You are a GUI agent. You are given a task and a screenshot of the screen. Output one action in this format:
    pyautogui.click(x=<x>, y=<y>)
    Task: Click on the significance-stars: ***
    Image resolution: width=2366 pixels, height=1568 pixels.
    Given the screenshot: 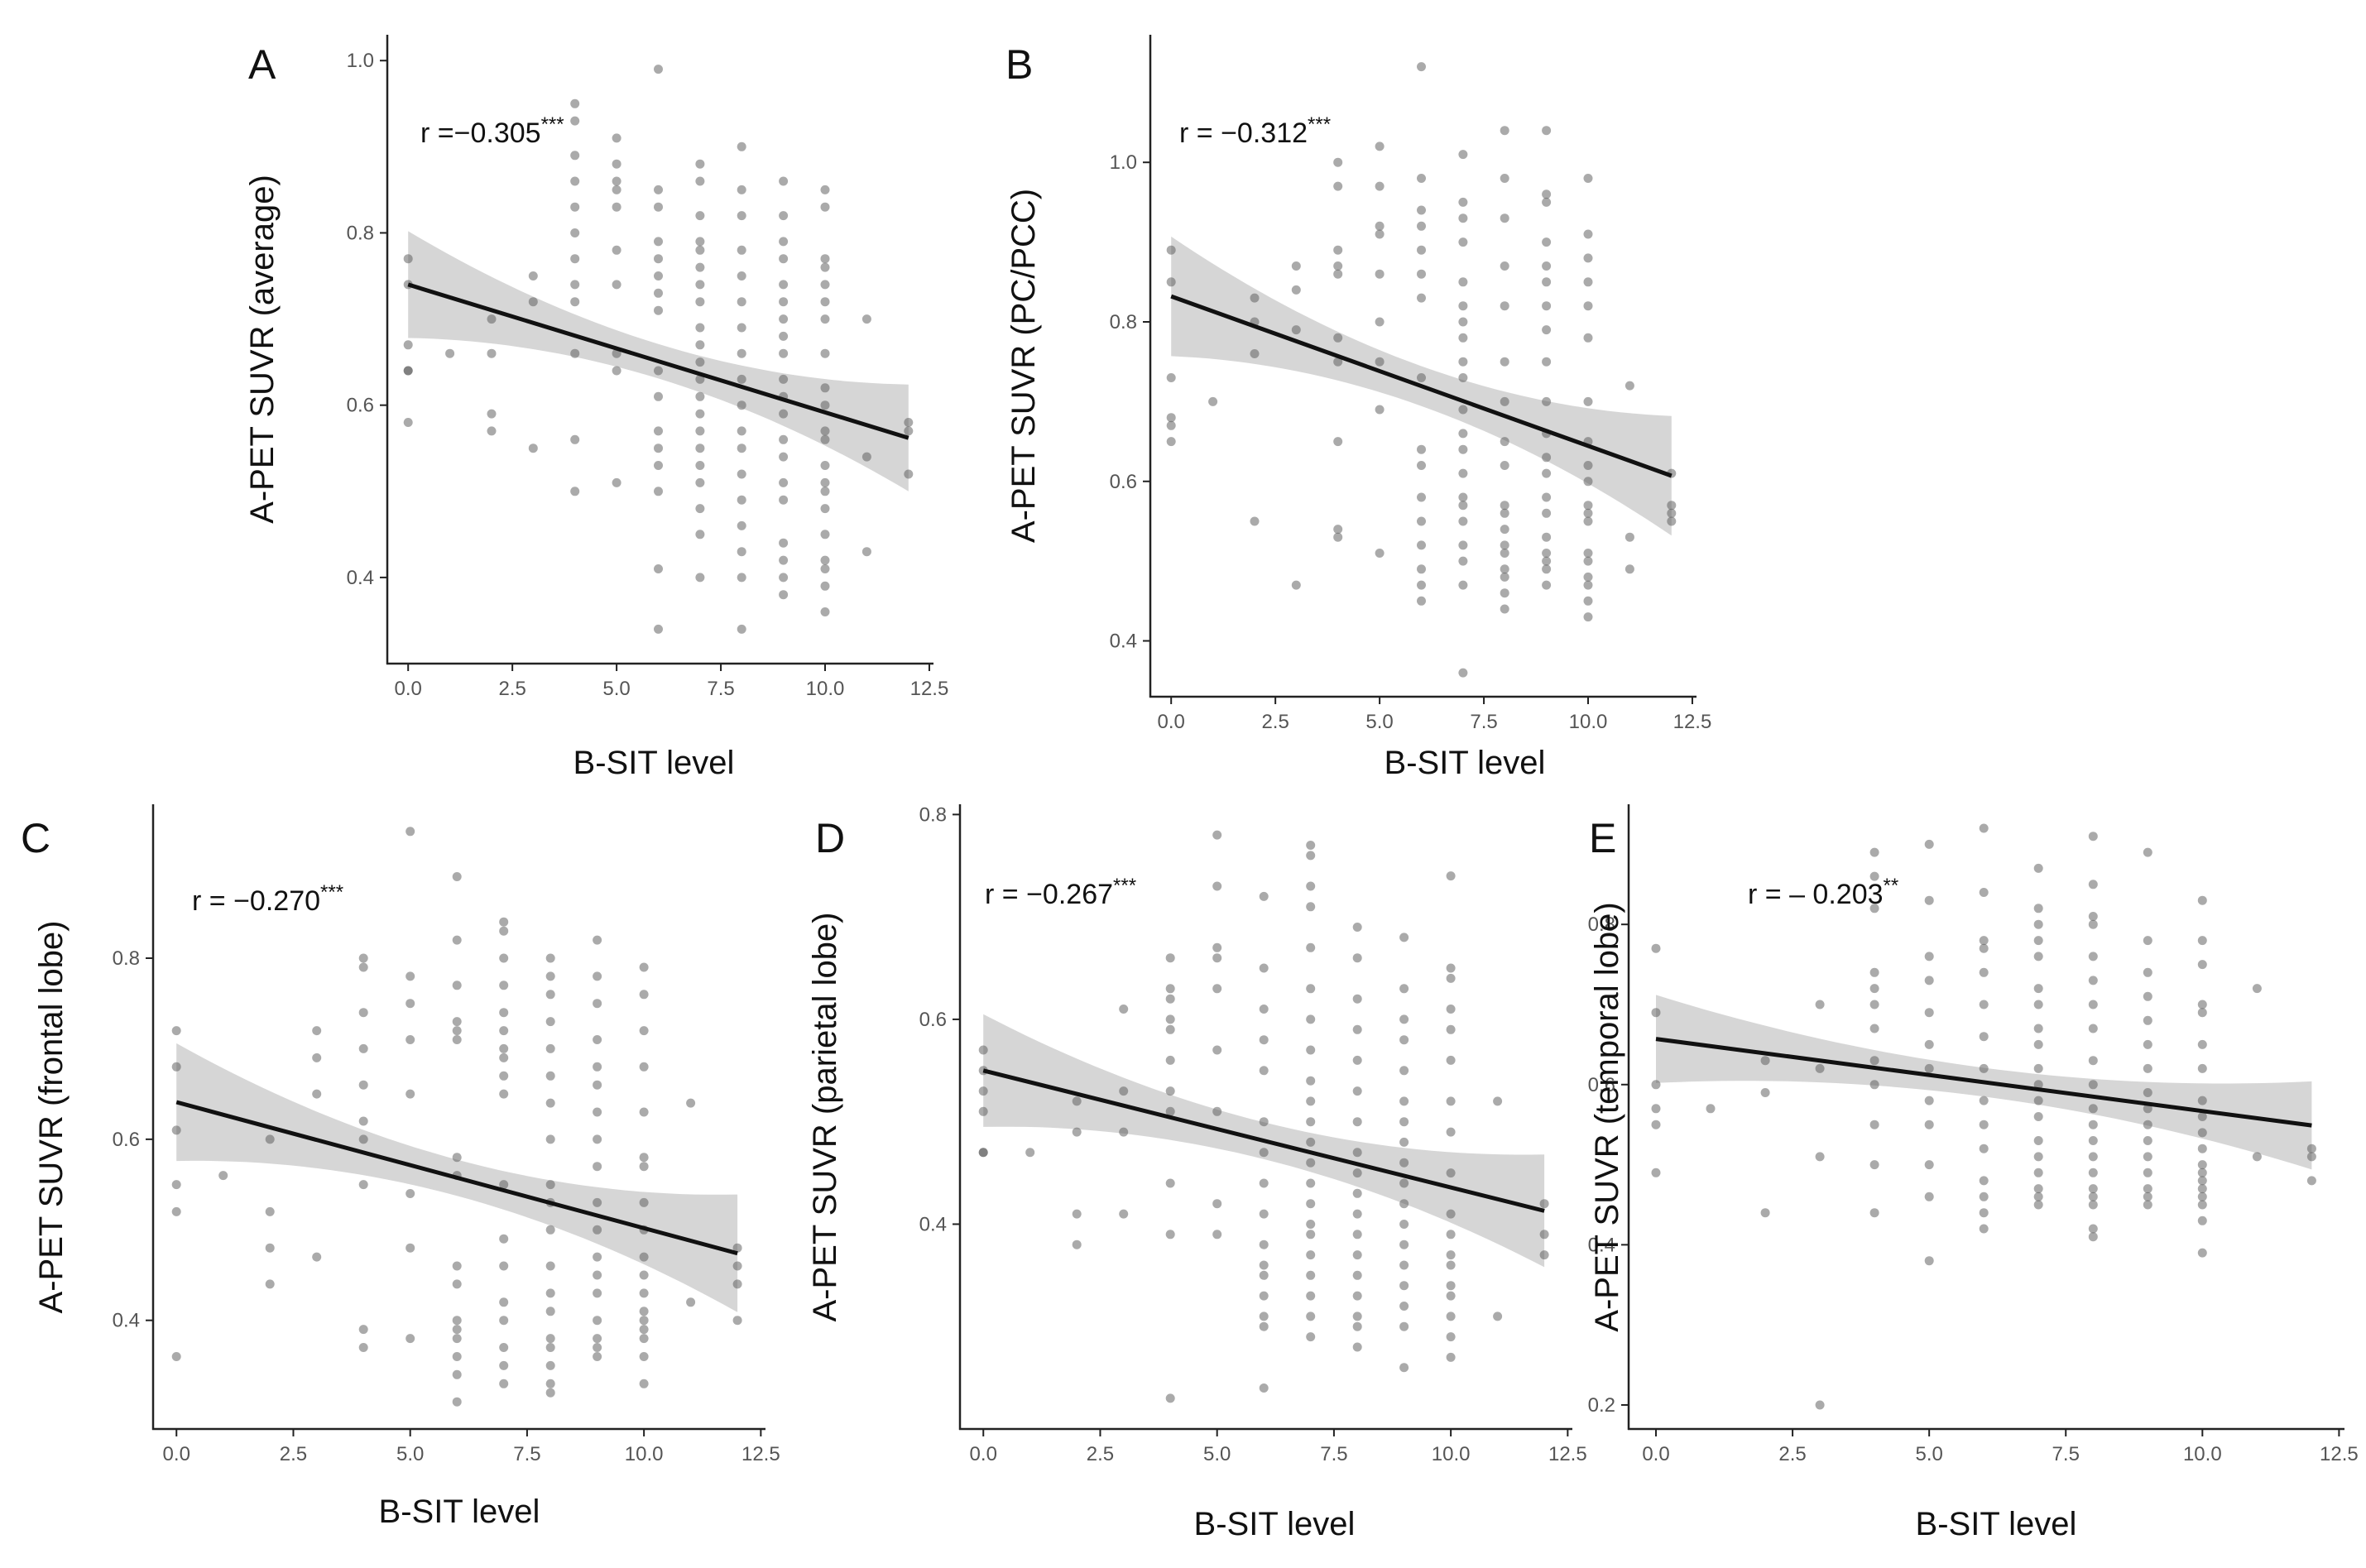 What is the action you would take?
    pyautogui.click(x=1124, y=886)
    